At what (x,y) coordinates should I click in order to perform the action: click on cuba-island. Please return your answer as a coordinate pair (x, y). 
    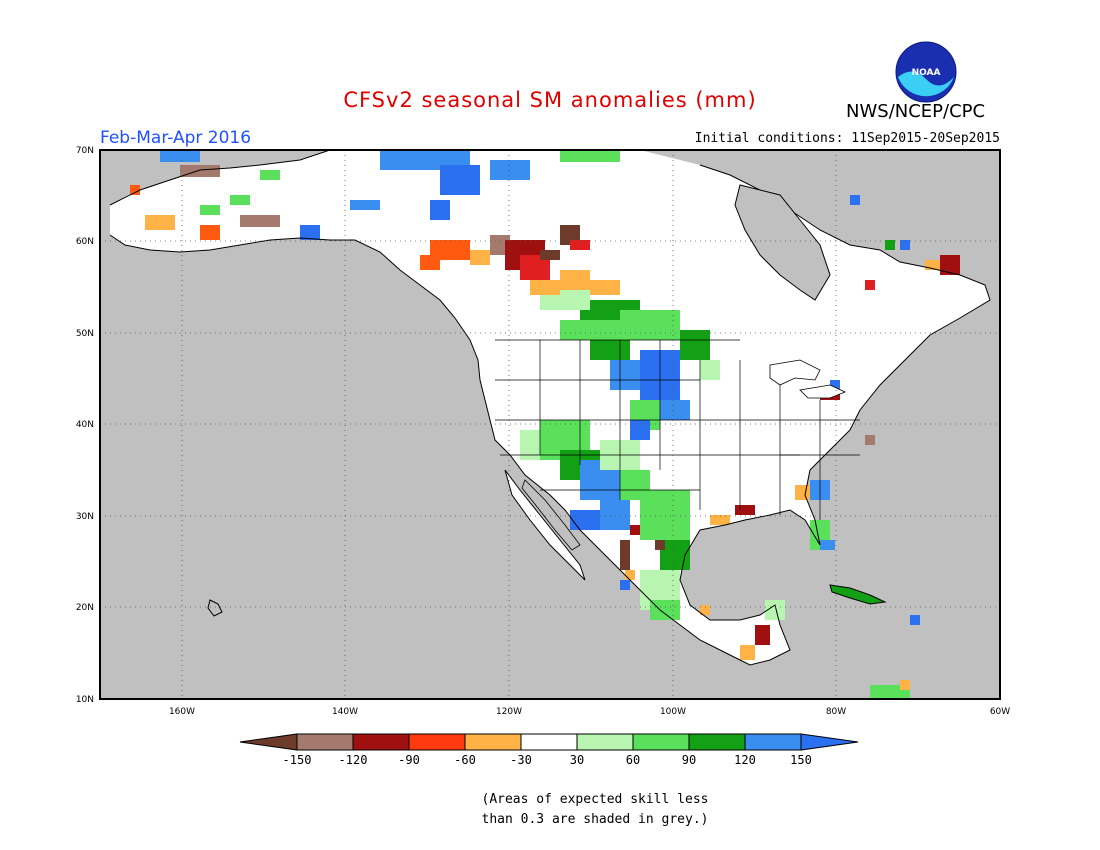
    Looking at the image, I should click on (857, 594).